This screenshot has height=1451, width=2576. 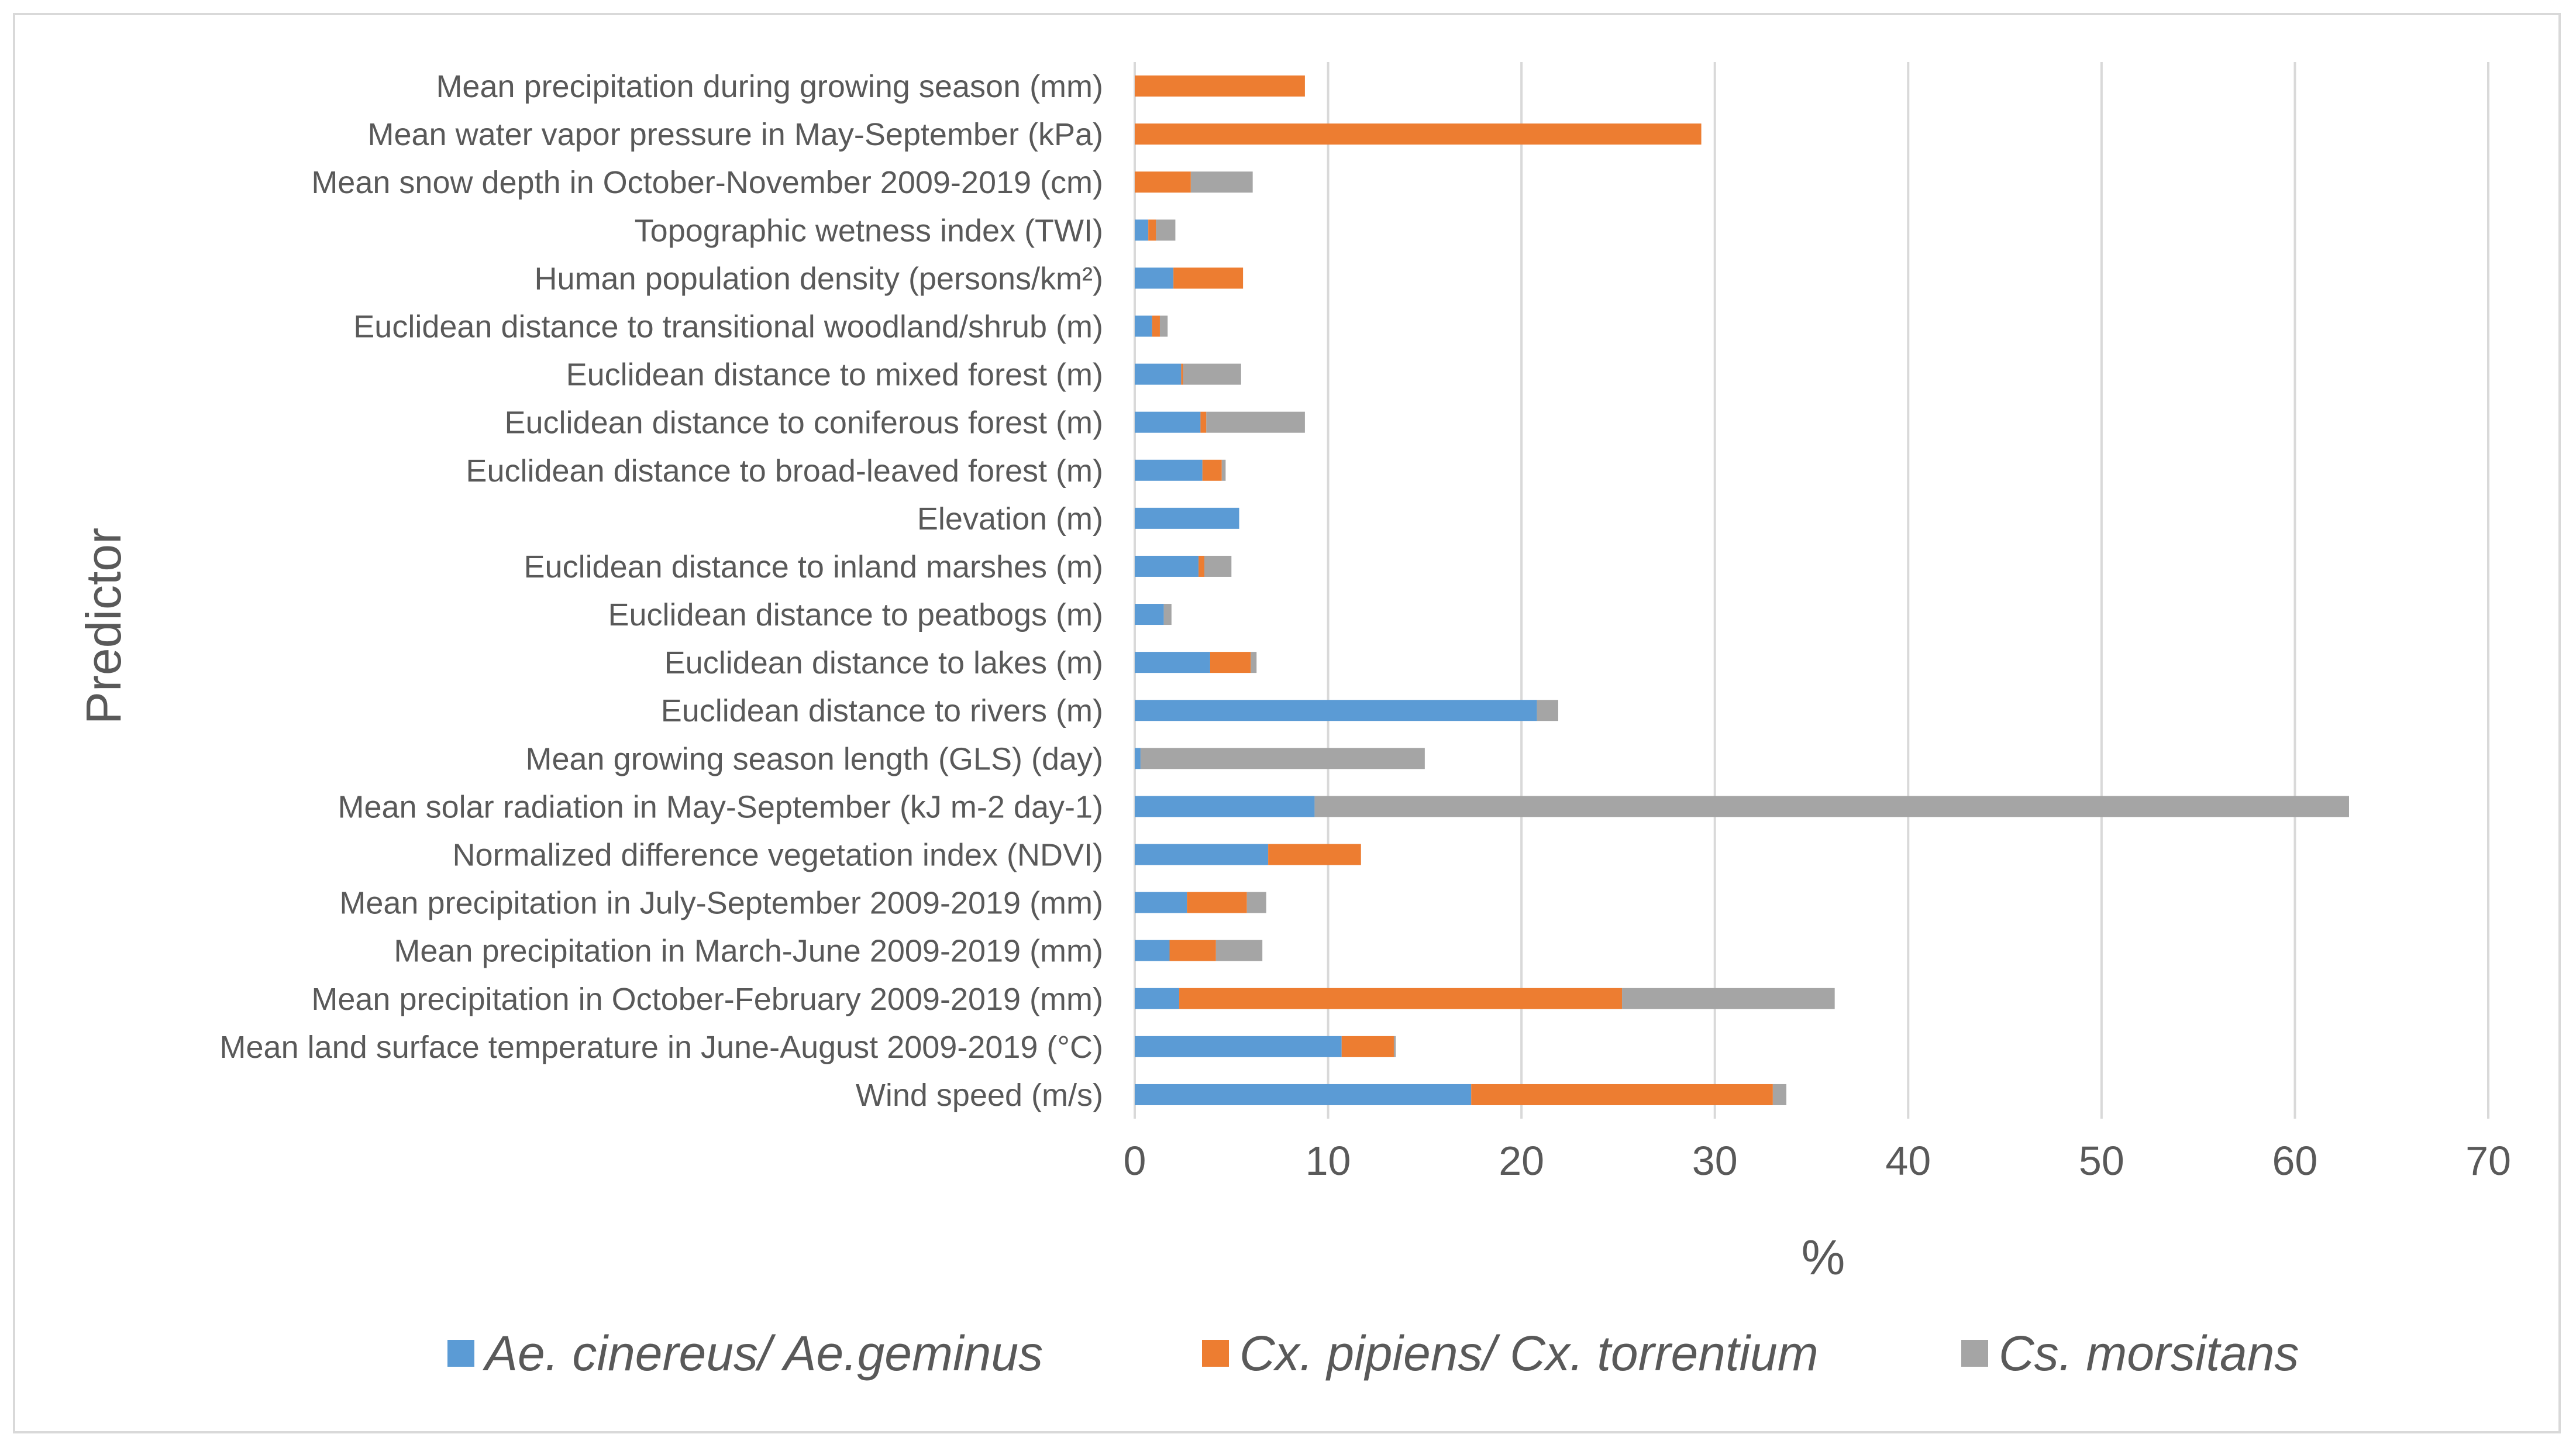 What do you see at coordinates (1135, 1161) in the screenshot?
I see `x-tick-label: 0` at bounding box center [1135, 1161].